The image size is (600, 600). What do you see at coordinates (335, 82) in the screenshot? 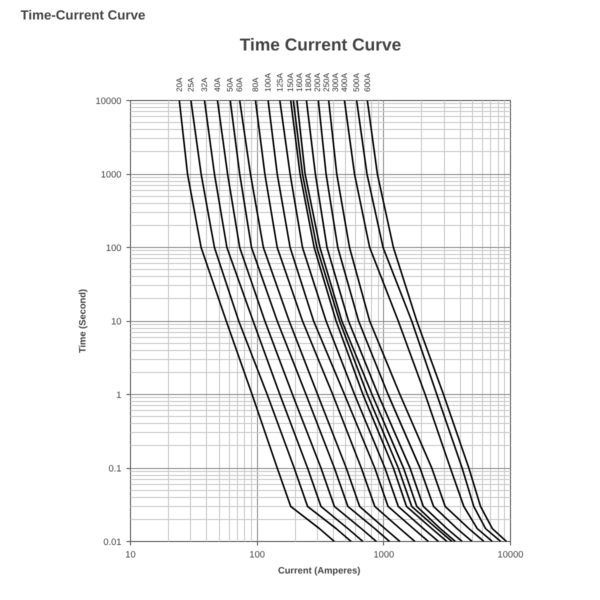
I see `text: 300A` at bounding box center [335, 82].